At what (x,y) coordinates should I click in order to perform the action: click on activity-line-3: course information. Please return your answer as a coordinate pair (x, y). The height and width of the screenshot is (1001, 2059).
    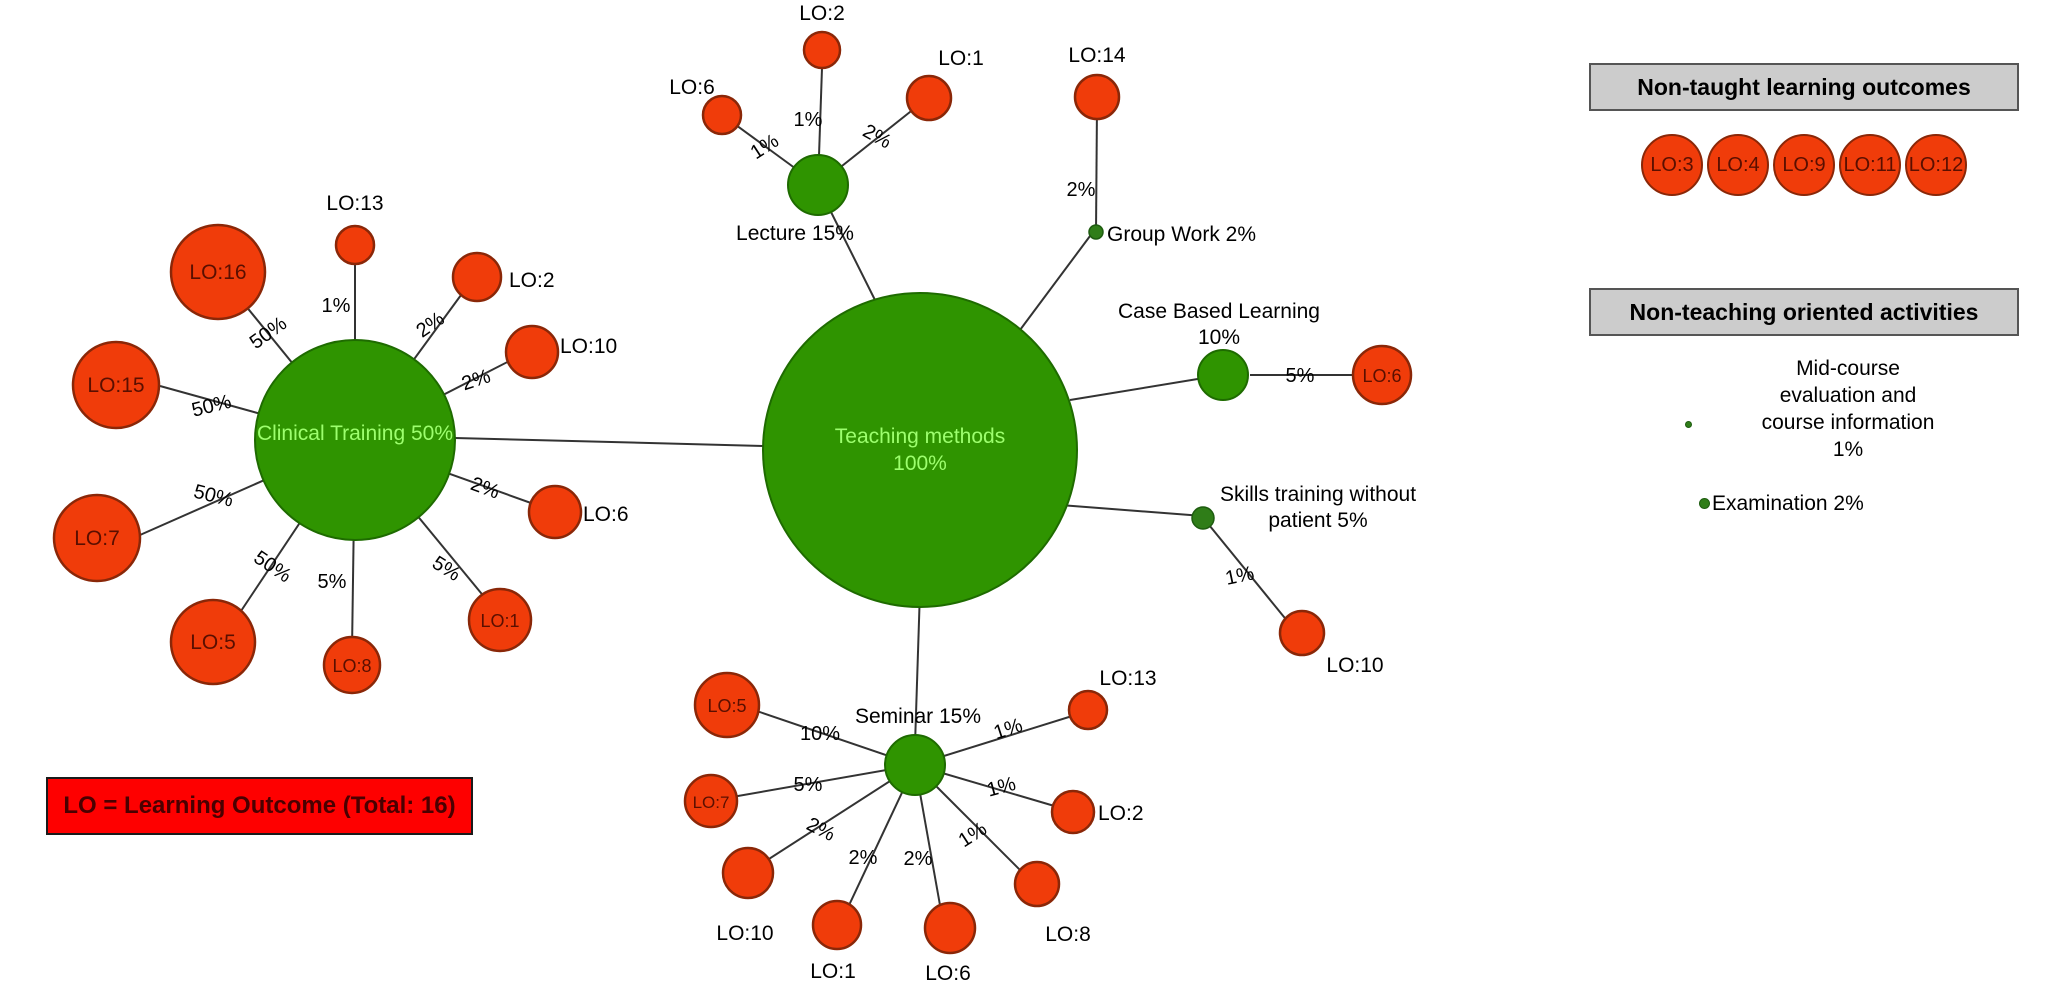
    Looking at the image, I should click on (1848, 422).